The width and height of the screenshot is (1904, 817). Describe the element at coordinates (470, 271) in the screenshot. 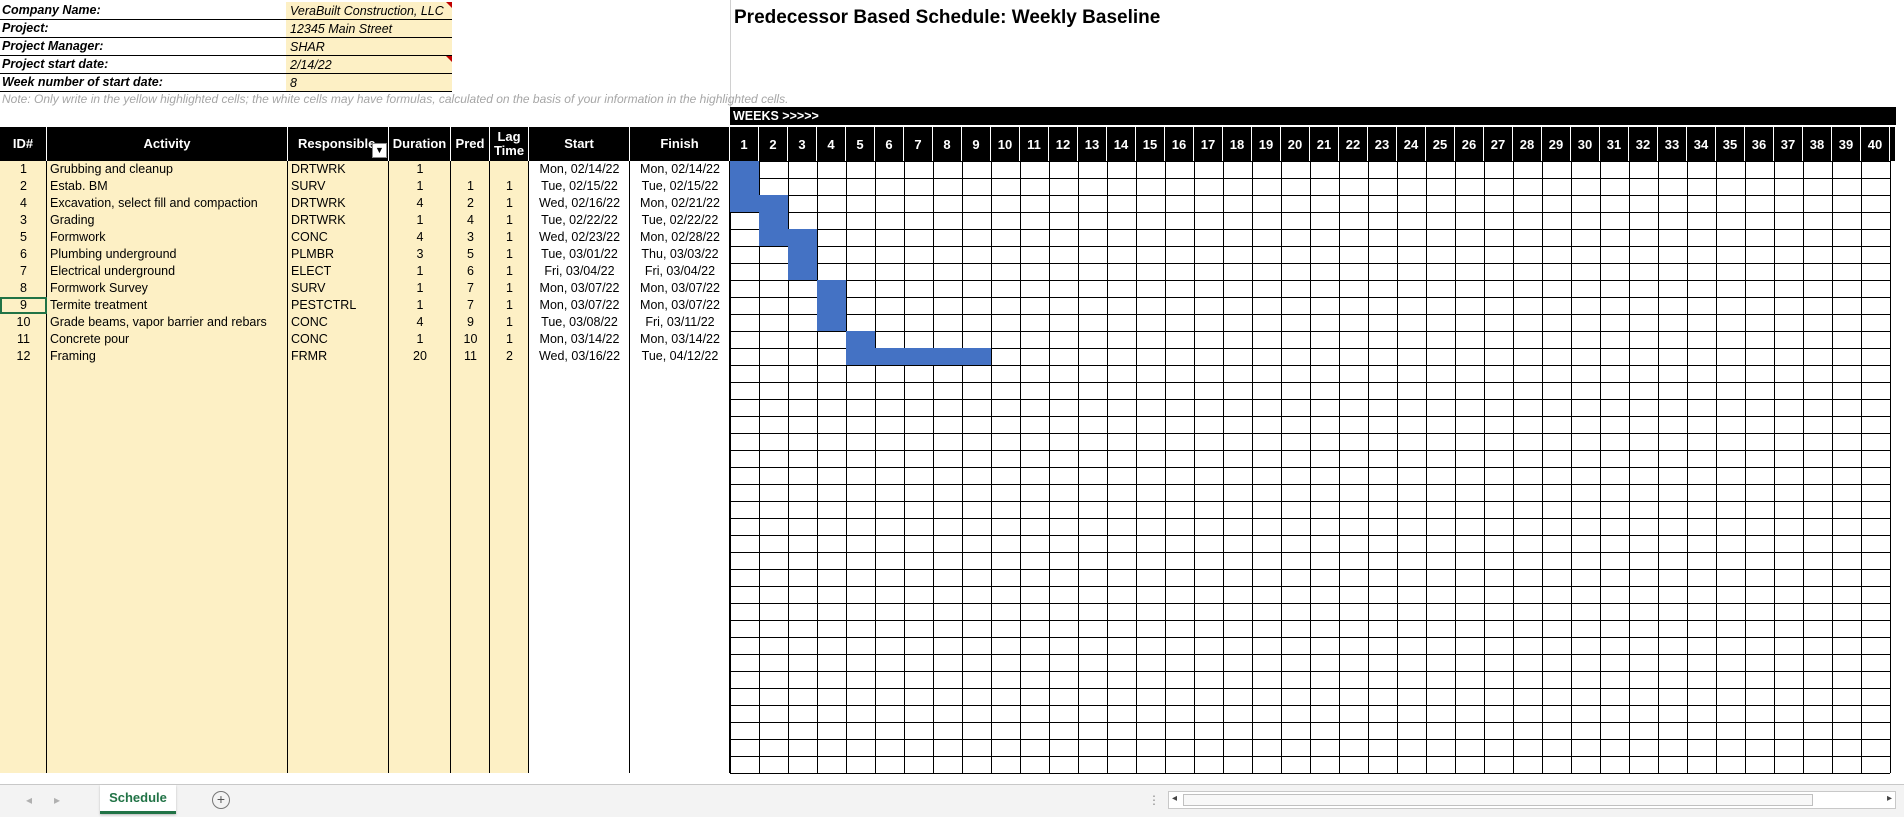

I see `cell-pred: 6` at that location.